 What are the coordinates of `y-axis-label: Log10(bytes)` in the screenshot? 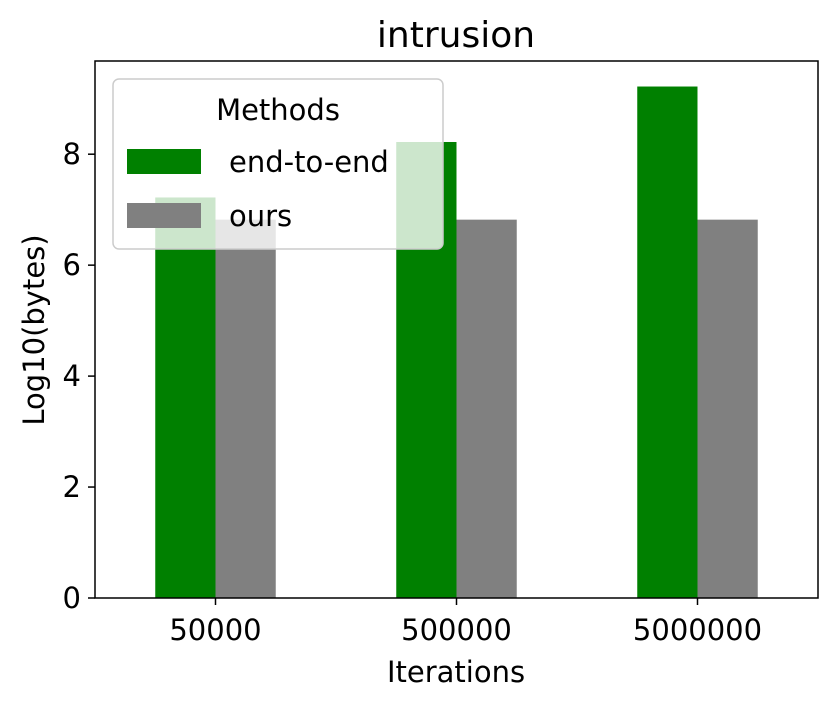 It's located at (34, 329).